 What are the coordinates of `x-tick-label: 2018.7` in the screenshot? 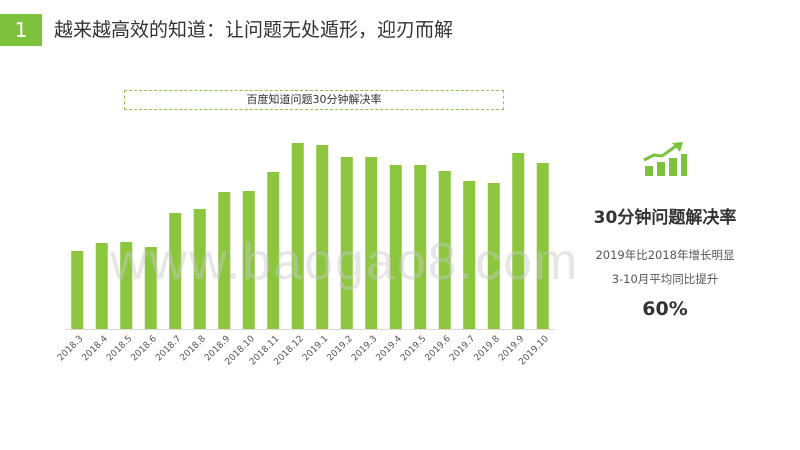 It's located at (168, 348).